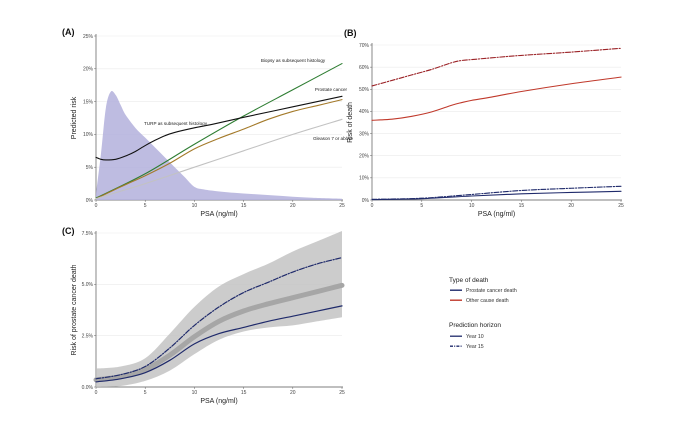 The width and height of the screenshot is (691, 427). What do you see at coordinates (350, 122) in the screenshot?
I see `y-axis-title: Risk of death` at bounding box center [350, 122].